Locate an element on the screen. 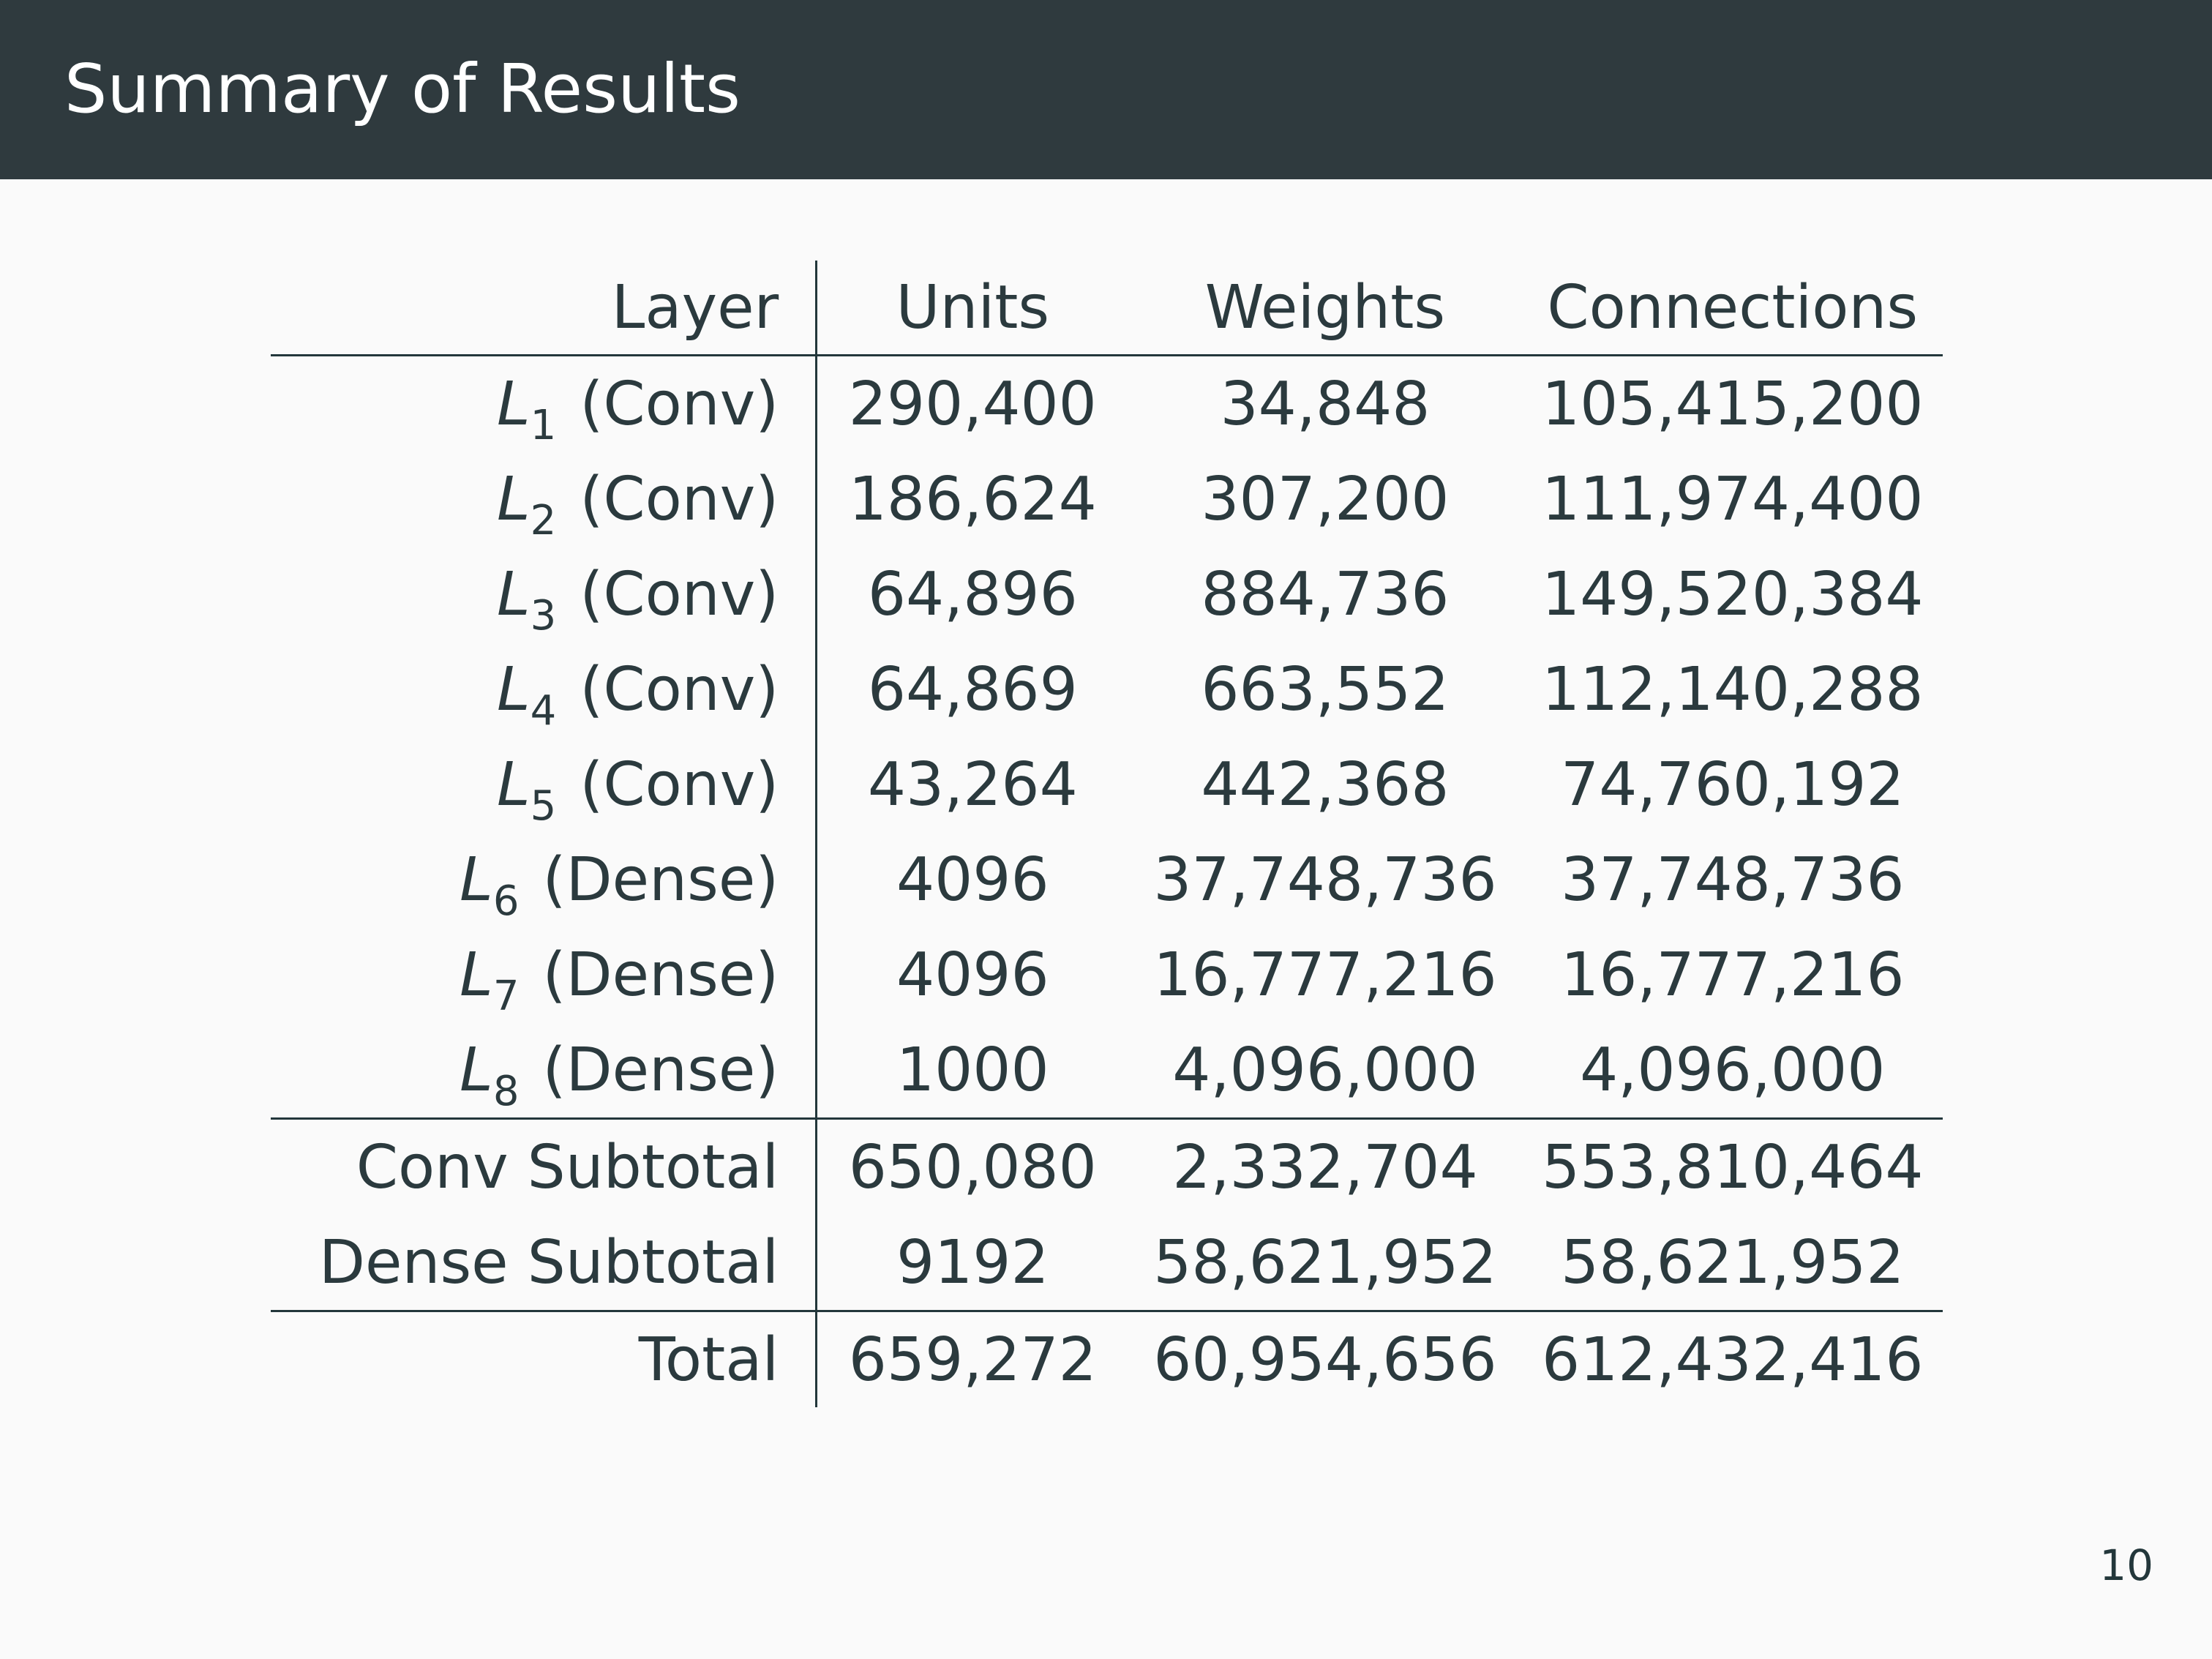 The width and height of the screenshot is (2212, 1659). units-cell: 290,400 is located at coordinates (972, 404).